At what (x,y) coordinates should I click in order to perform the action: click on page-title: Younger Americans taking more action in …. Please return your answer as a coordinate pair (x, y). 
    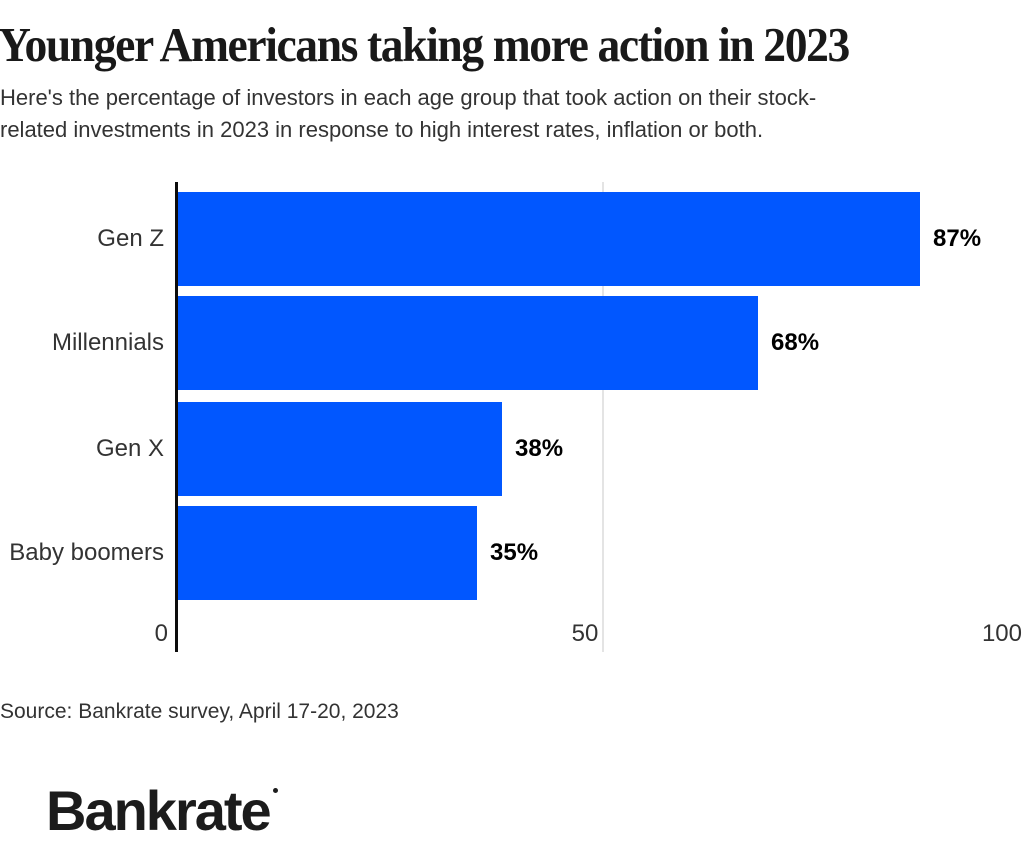
    Looking at the image, I should click on (425, 44).